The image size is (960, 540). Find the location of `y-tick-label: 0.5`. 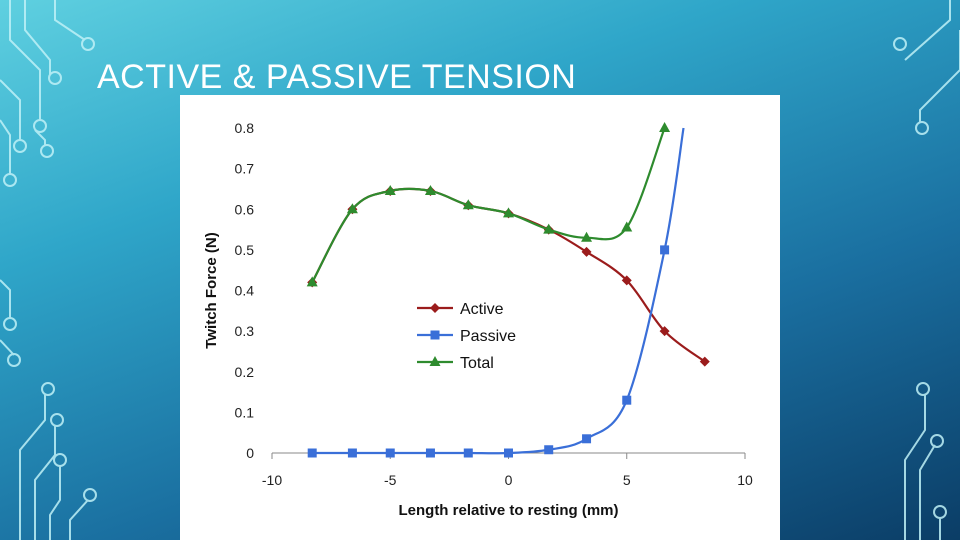

y-tick-label: 0.5 is located at coordinates (245, 250).